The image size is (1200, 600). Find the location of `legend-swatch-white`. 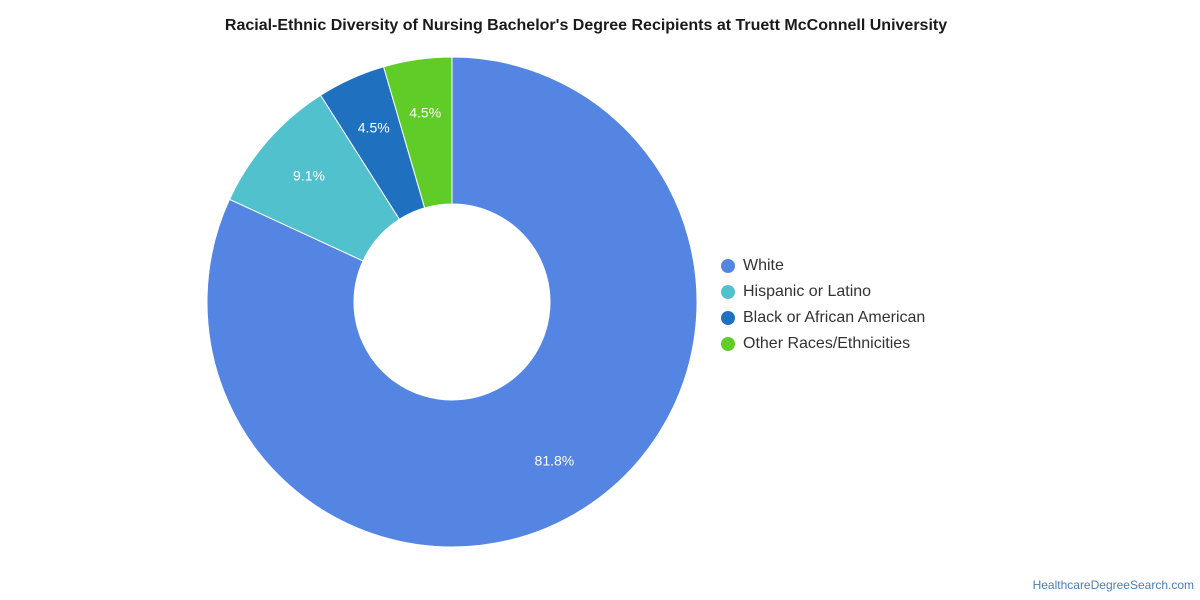

legend-swatch-white is located at coordinates (728, 266).